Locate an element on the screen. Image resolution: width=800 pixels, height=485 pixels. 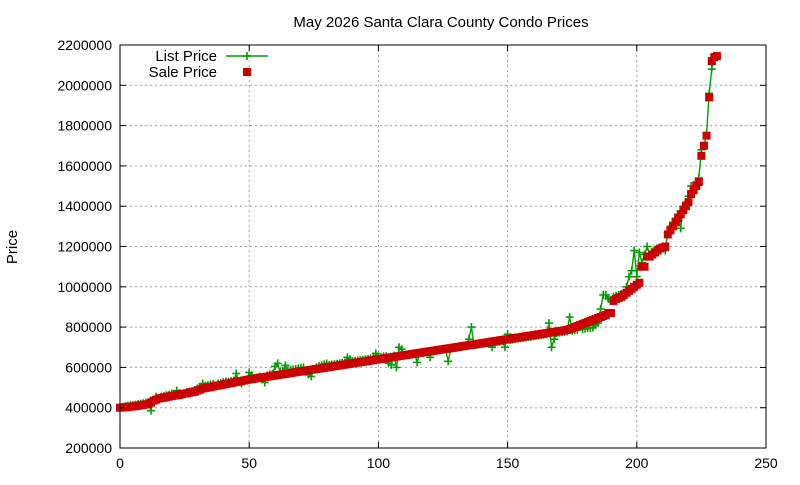
y-tick-label: 200000 is located at coordinates (88, 448).